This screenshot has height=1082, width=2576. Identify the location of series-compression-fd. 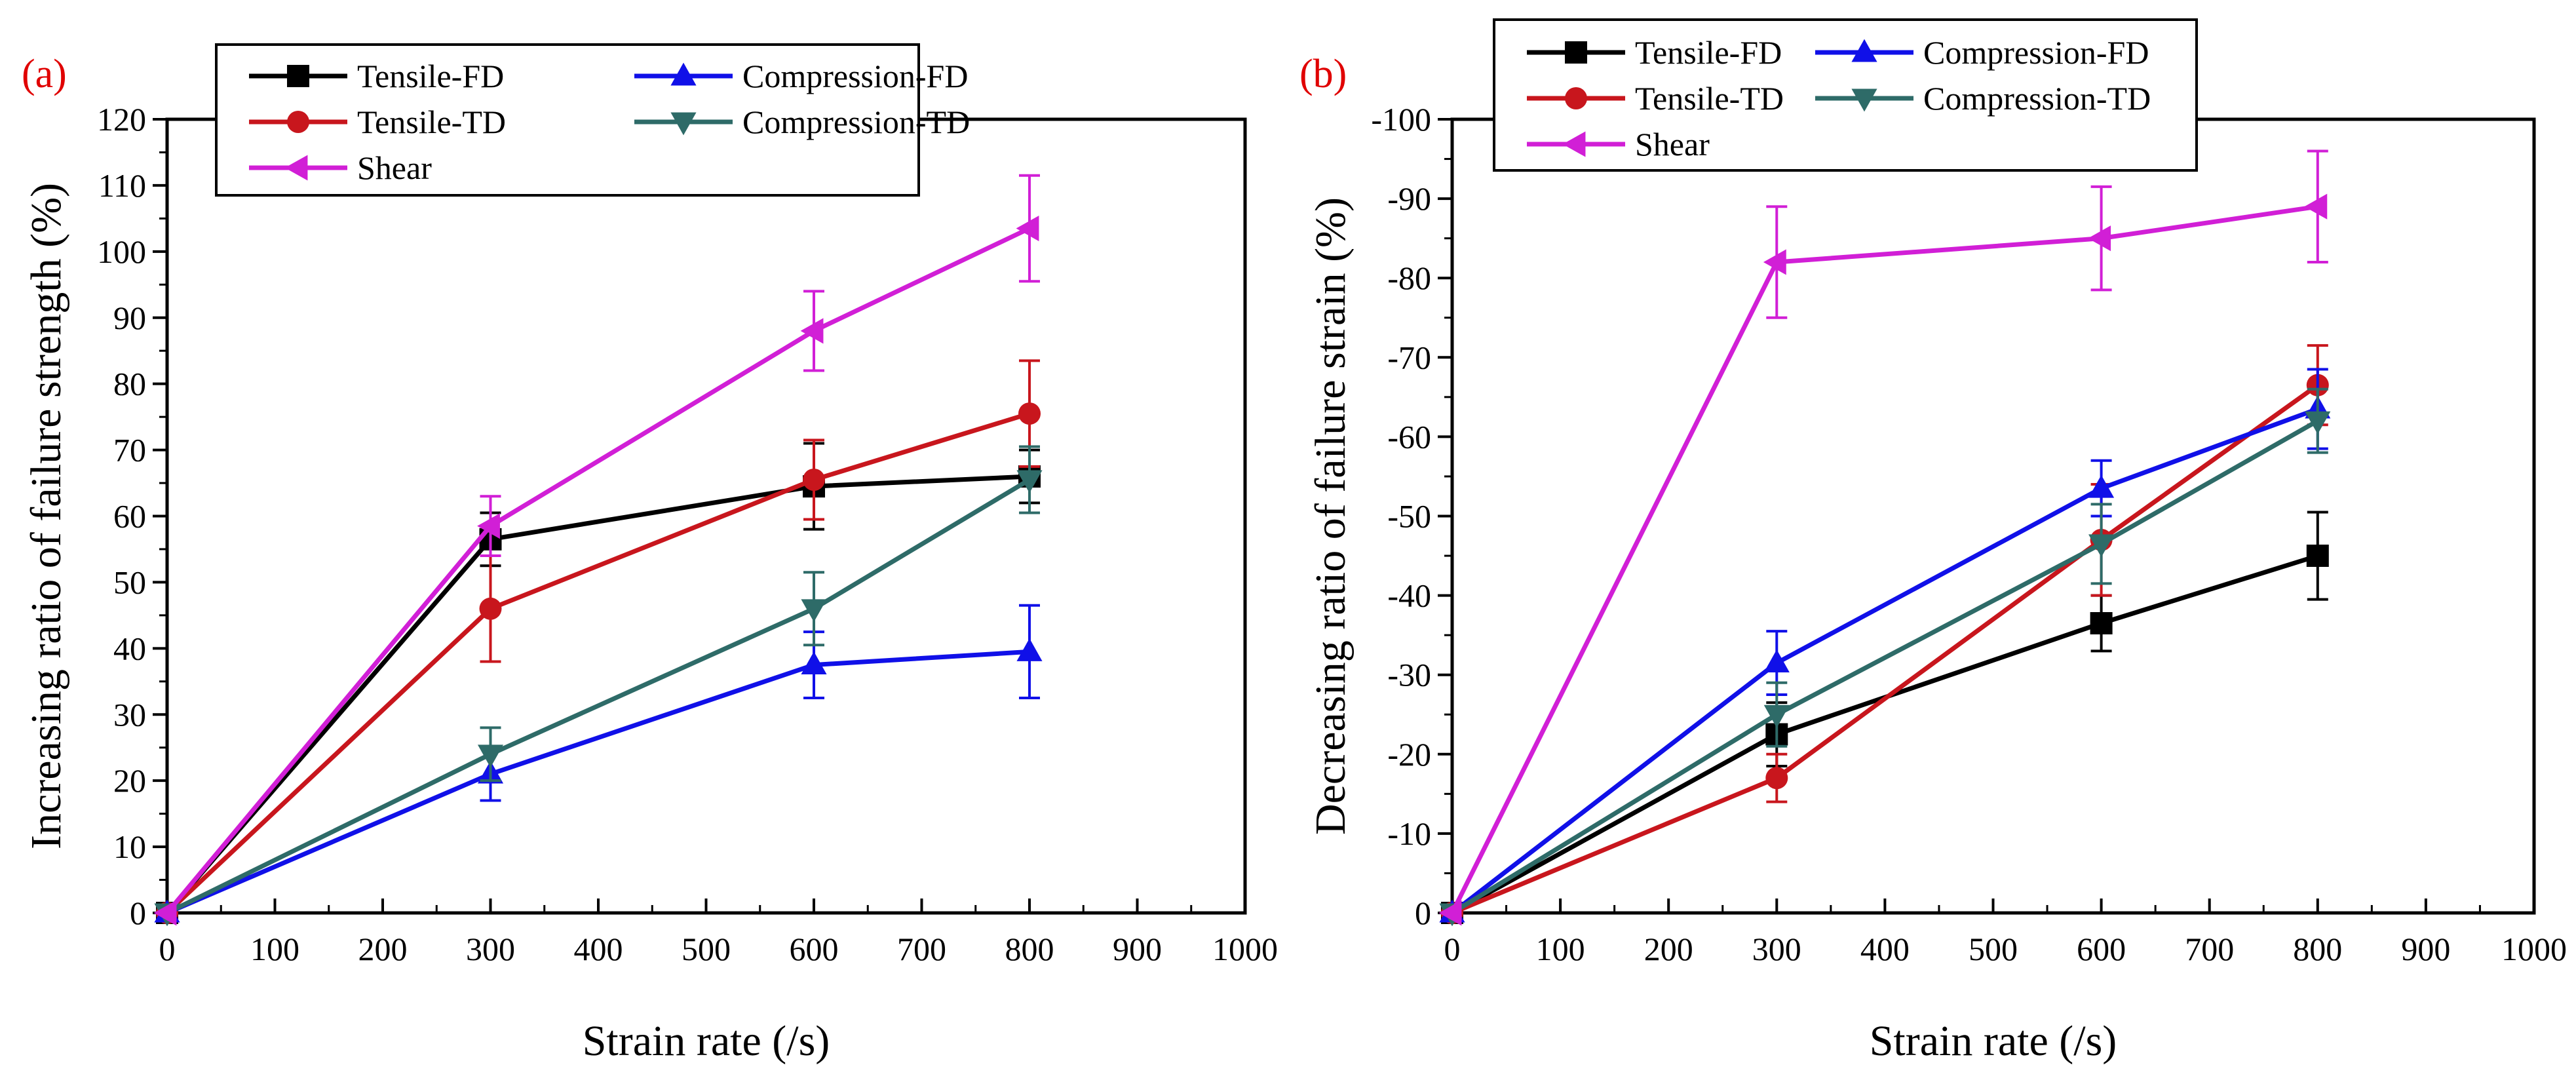
(598, 763).